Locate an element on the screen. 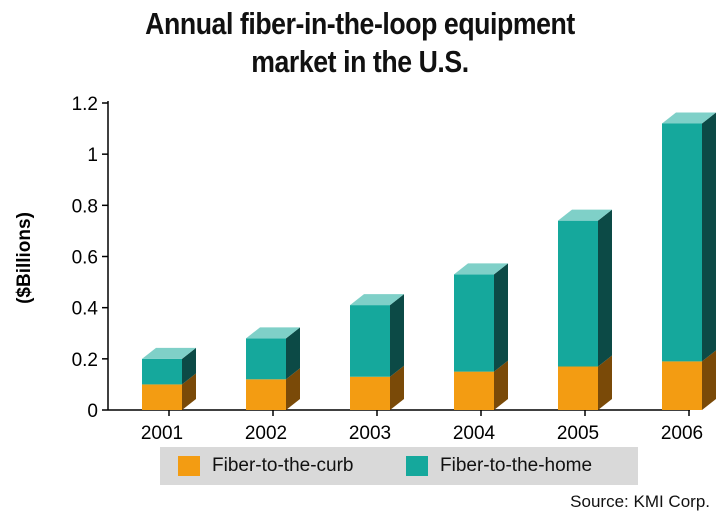 The height and width of the screenshot is (521, 720). chart-title-line-2: market in the U.S. is located at coordinates (360, 61).